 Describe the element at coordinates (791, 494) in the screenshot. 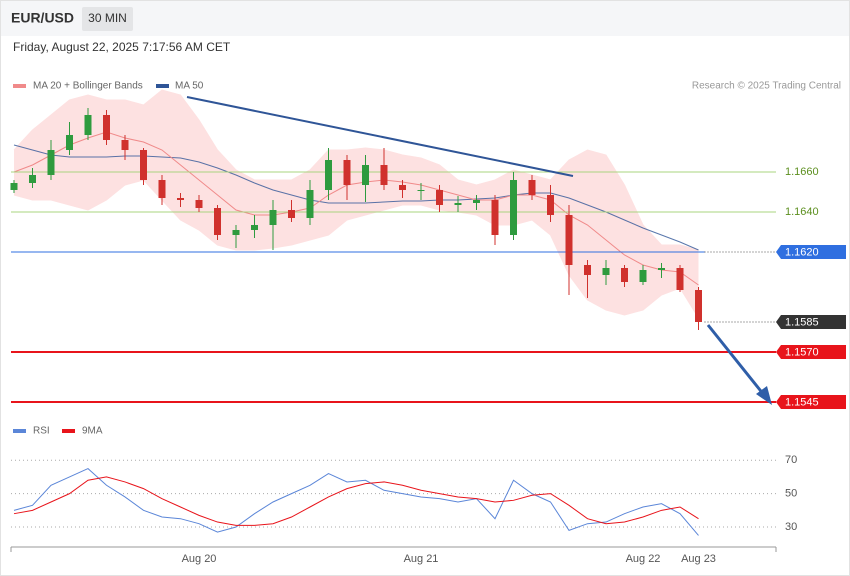

I see `y-tick-label: 50` at that location.